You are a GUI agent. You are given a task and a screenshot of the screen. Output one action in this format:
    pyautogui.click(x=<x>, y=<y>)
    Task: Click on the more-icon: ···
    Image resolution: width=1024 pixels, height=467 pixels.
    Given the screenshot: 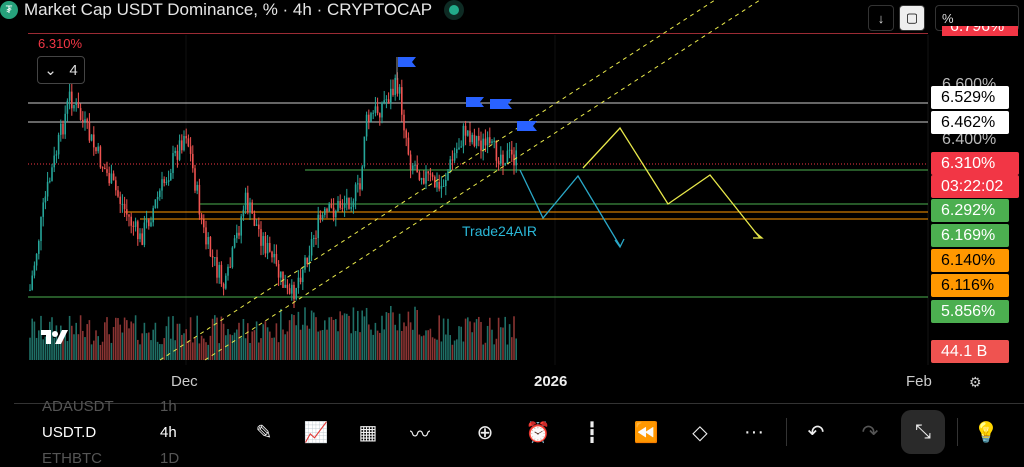 What is the action you would take?
    pyautogui.click(x=754, y=431)
    